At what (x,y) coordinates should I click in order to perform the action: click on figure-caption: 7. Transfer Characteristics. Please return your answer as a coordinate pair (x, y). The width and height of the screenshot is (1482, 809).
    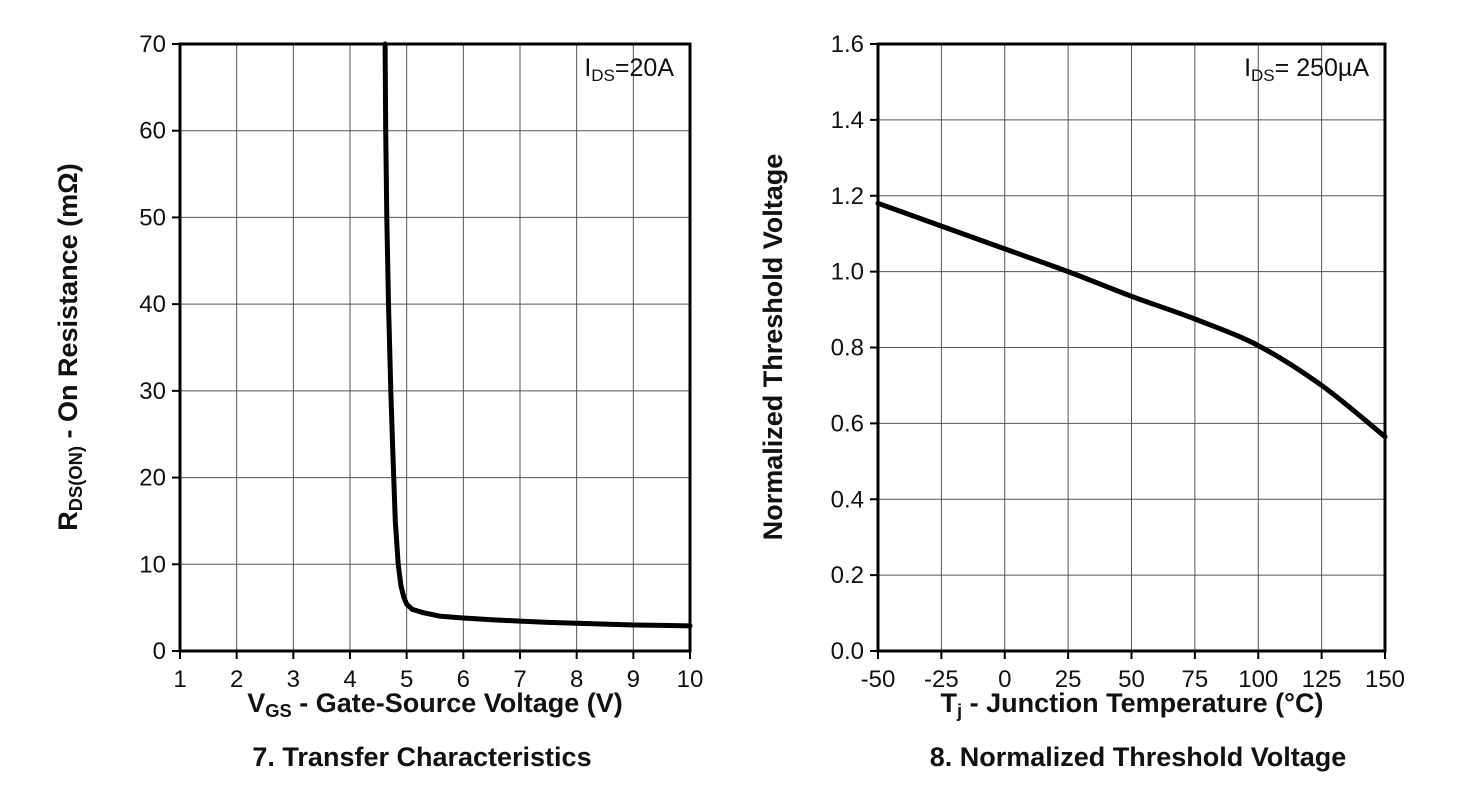
    Looking at the image, I should click on (422, 757).